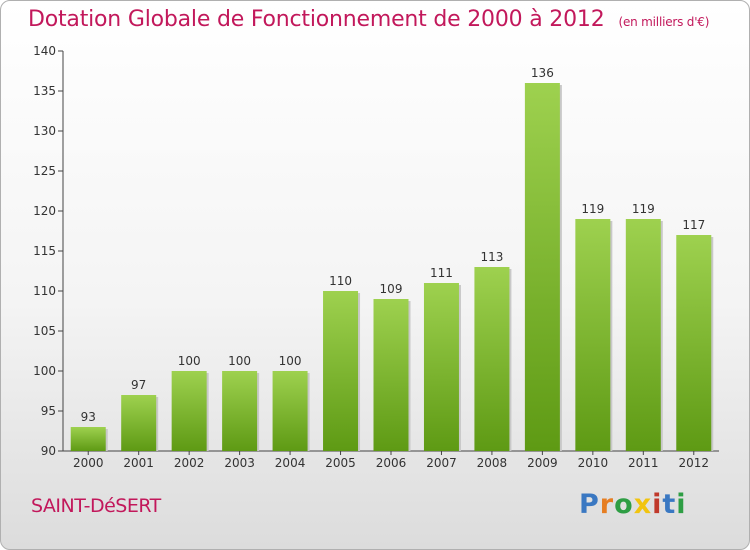 Image resolution: width=750 pixels, height=550 pixels. What do you see at coordinates (391, 289) in the screenshot?
I see `bar-value-label: 109` at bounding box center [391, 289].